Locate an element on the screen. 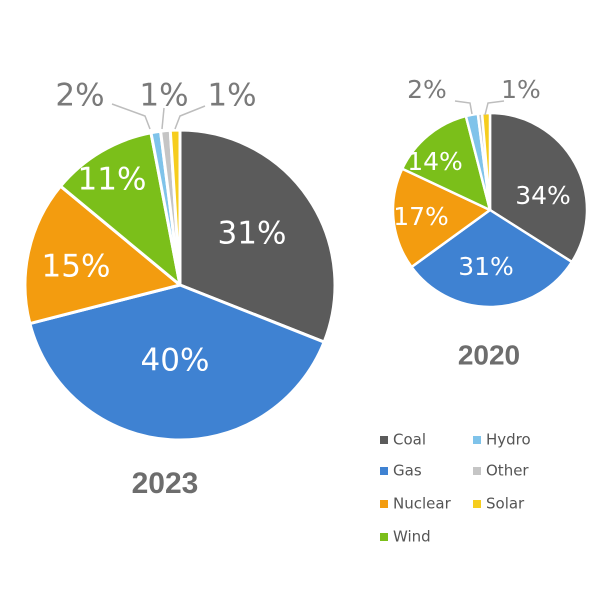 Image resolution: width=600 pixels, height=600 pixels. legend-label-nuclear: Nuclear is located at coordinates (422, 504).